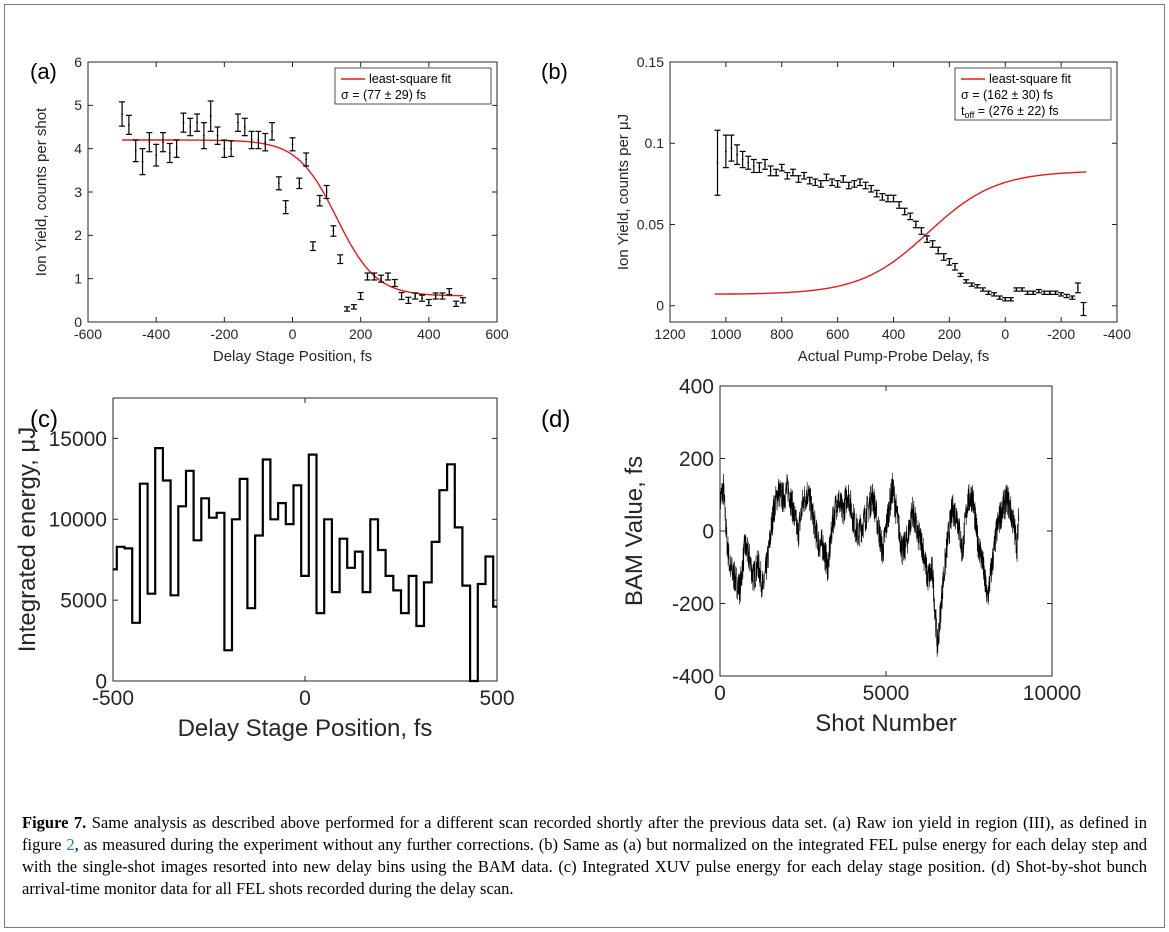 The width and height of the screenshot is (1169, 932). I want to click on panel-label-a: (a), so click(43, 71).